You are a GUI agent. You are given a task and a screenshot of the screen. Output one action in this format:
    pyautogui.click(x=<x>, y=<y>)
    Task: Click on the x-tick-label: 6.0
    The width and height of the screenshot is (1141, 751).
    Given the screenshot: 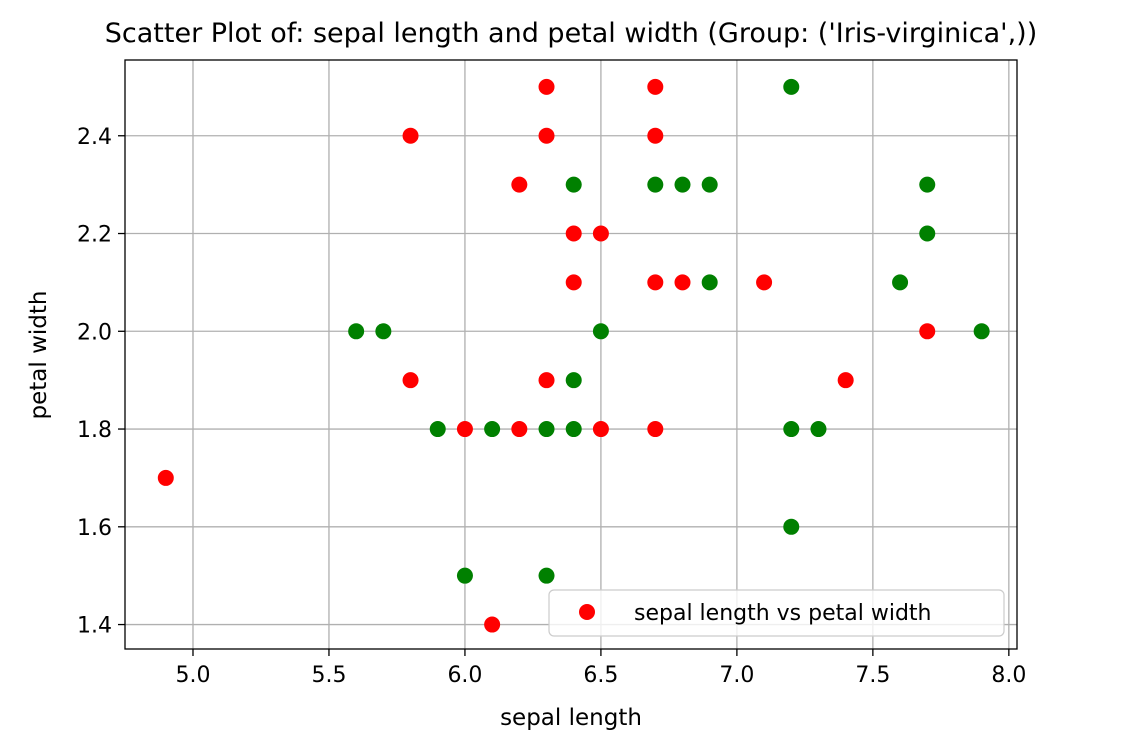 What is the action you would take?
    pyautogui.click(x=464, y=675)
    